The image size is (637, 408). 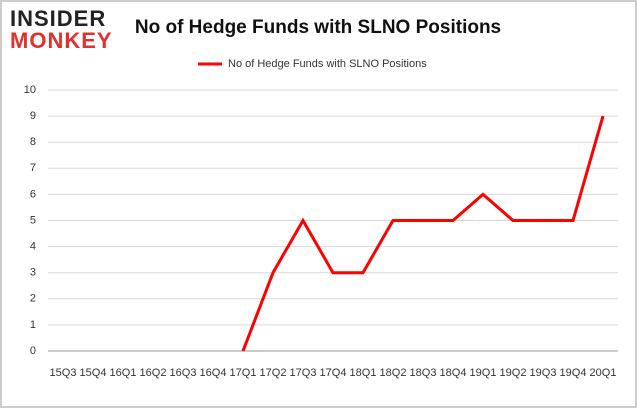 I want to click on y-tick-label: 0, so click(x=33, y=351).